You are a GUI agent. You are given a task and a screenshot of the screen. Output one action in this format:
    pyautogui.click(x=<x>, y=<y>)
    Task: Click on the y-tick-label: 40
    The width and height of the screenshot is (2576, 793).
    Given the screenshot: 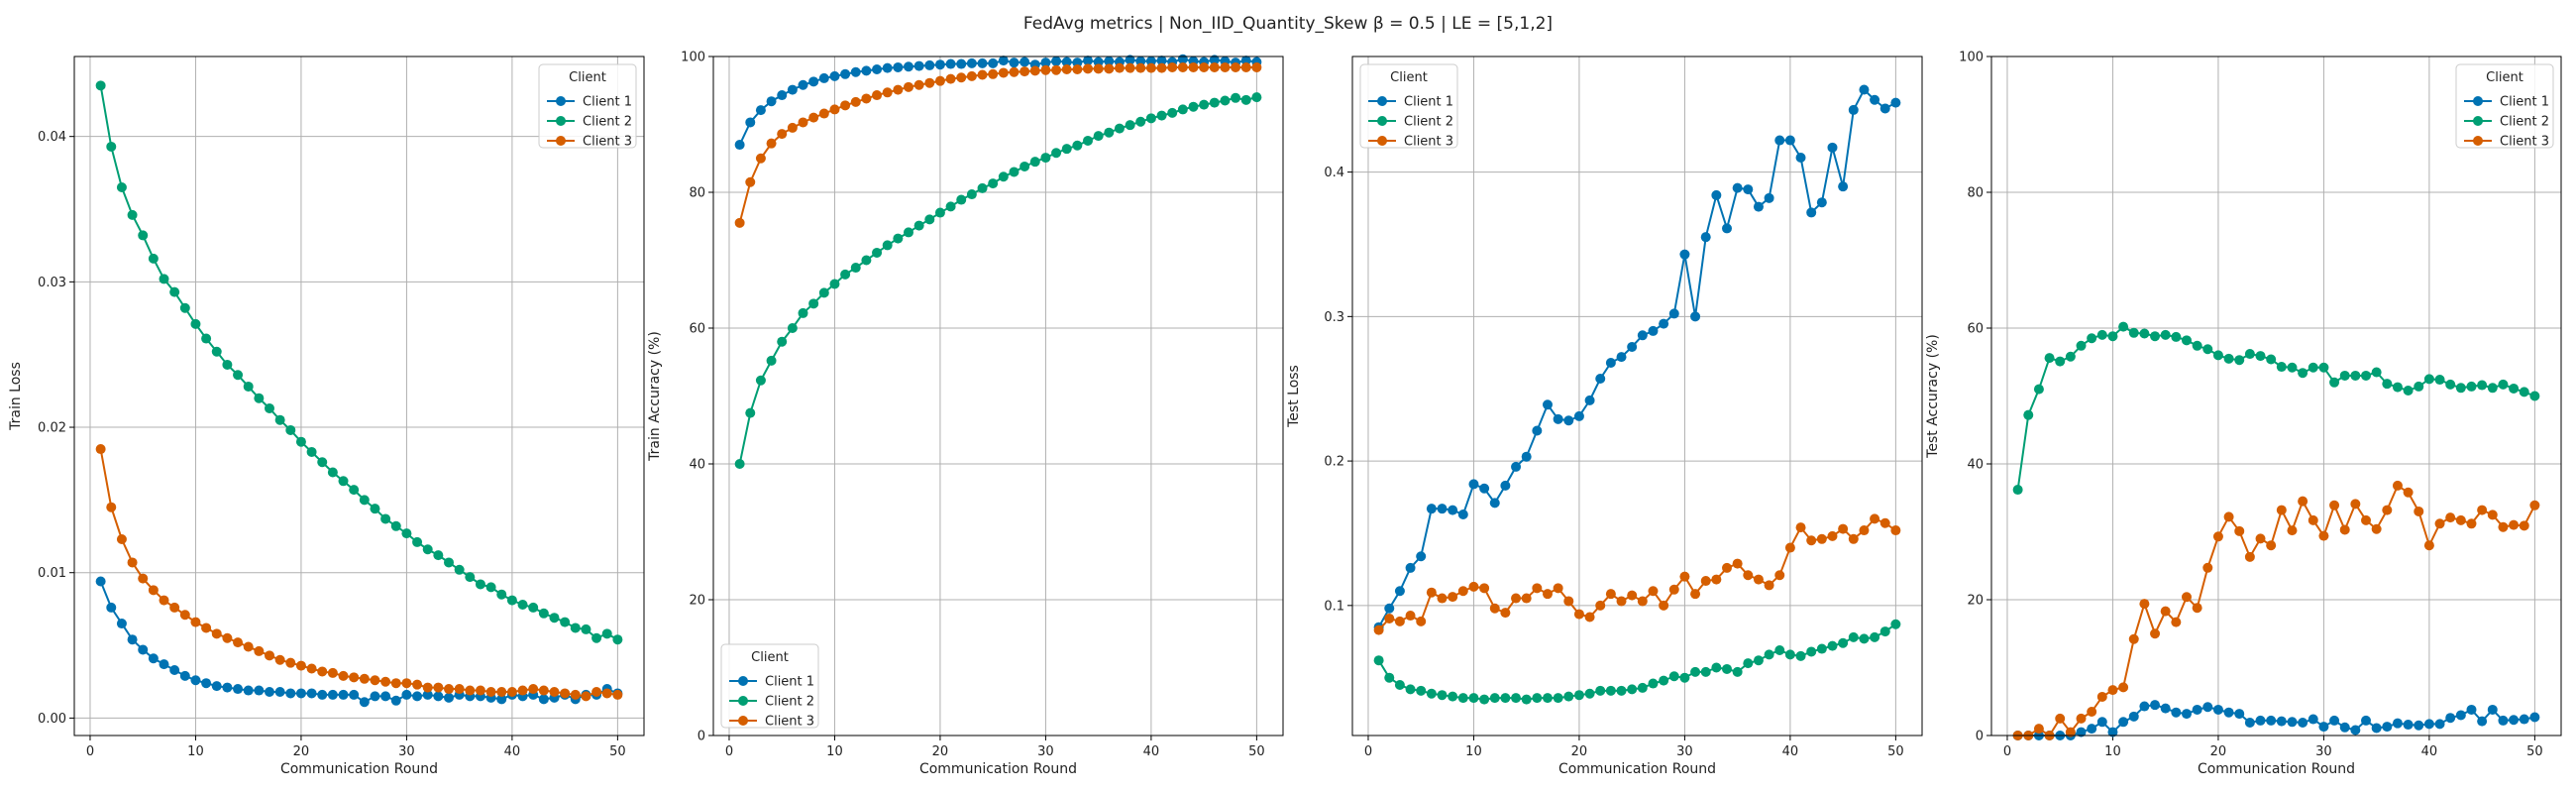 What is the action you would take?
    pyautogui.click(x=697, y=465)
    